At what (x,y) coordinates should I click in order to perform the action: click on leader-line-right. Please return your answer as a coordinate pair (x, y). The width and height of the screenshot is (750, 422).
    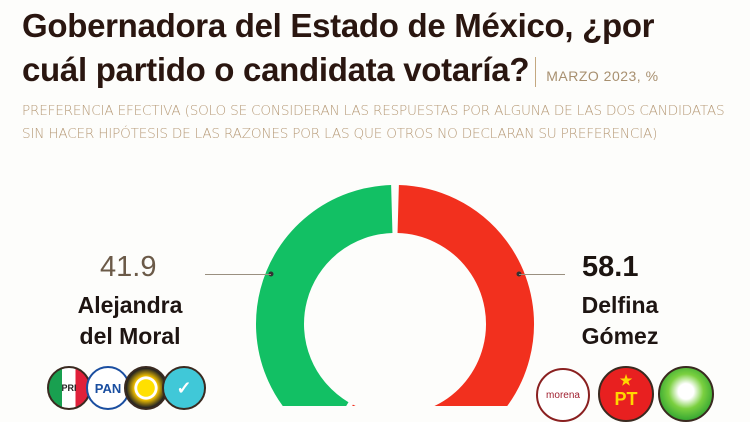
    Looking at the image, I should click on (542, 274).